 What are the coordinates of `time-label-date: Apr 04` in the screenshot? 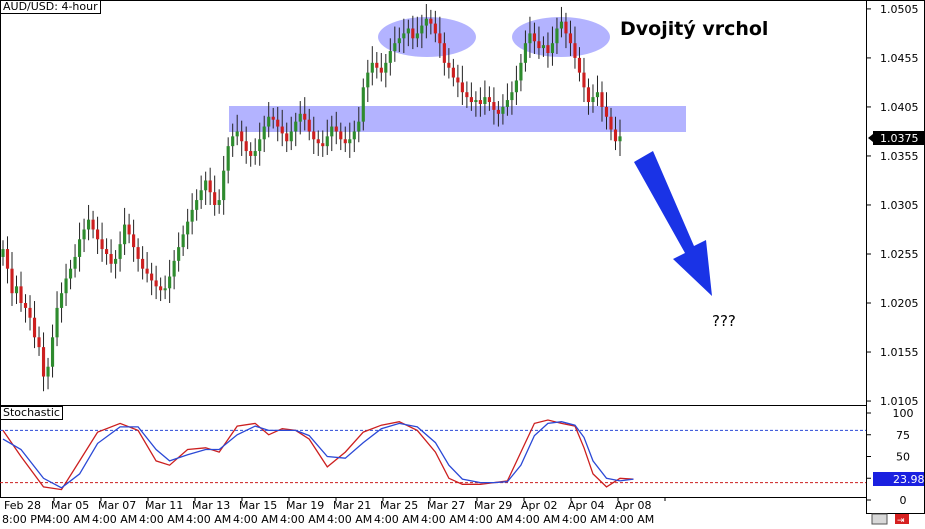 It's located at (586, 505).